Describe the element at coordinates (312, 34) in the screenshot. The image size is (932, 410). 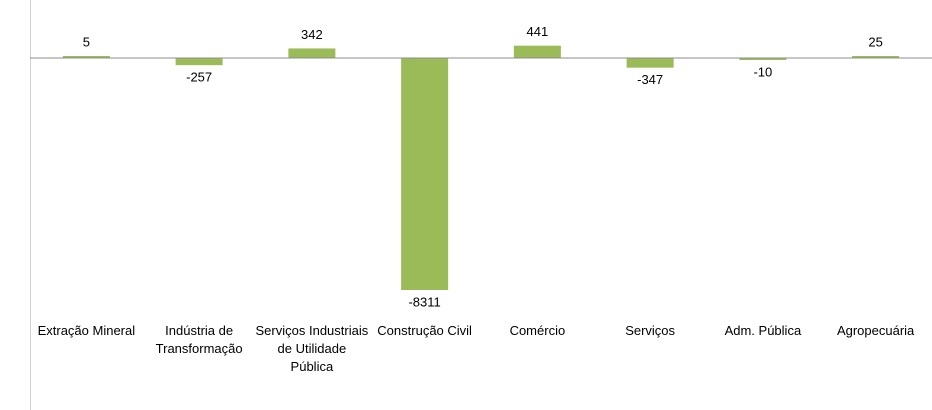
I see `value-label: 342` at that location.